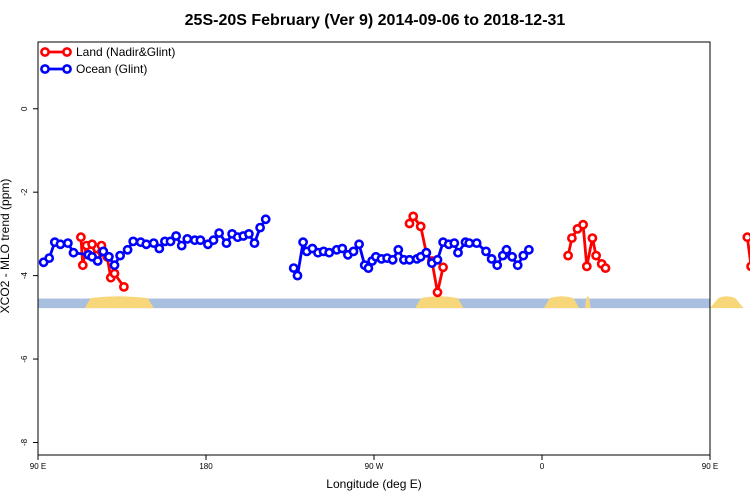  Describe the element at coordinates (6, 246) in the screenshot. I see `y-axis-label: XCO2 - MLO trend (ppm)` at that location.